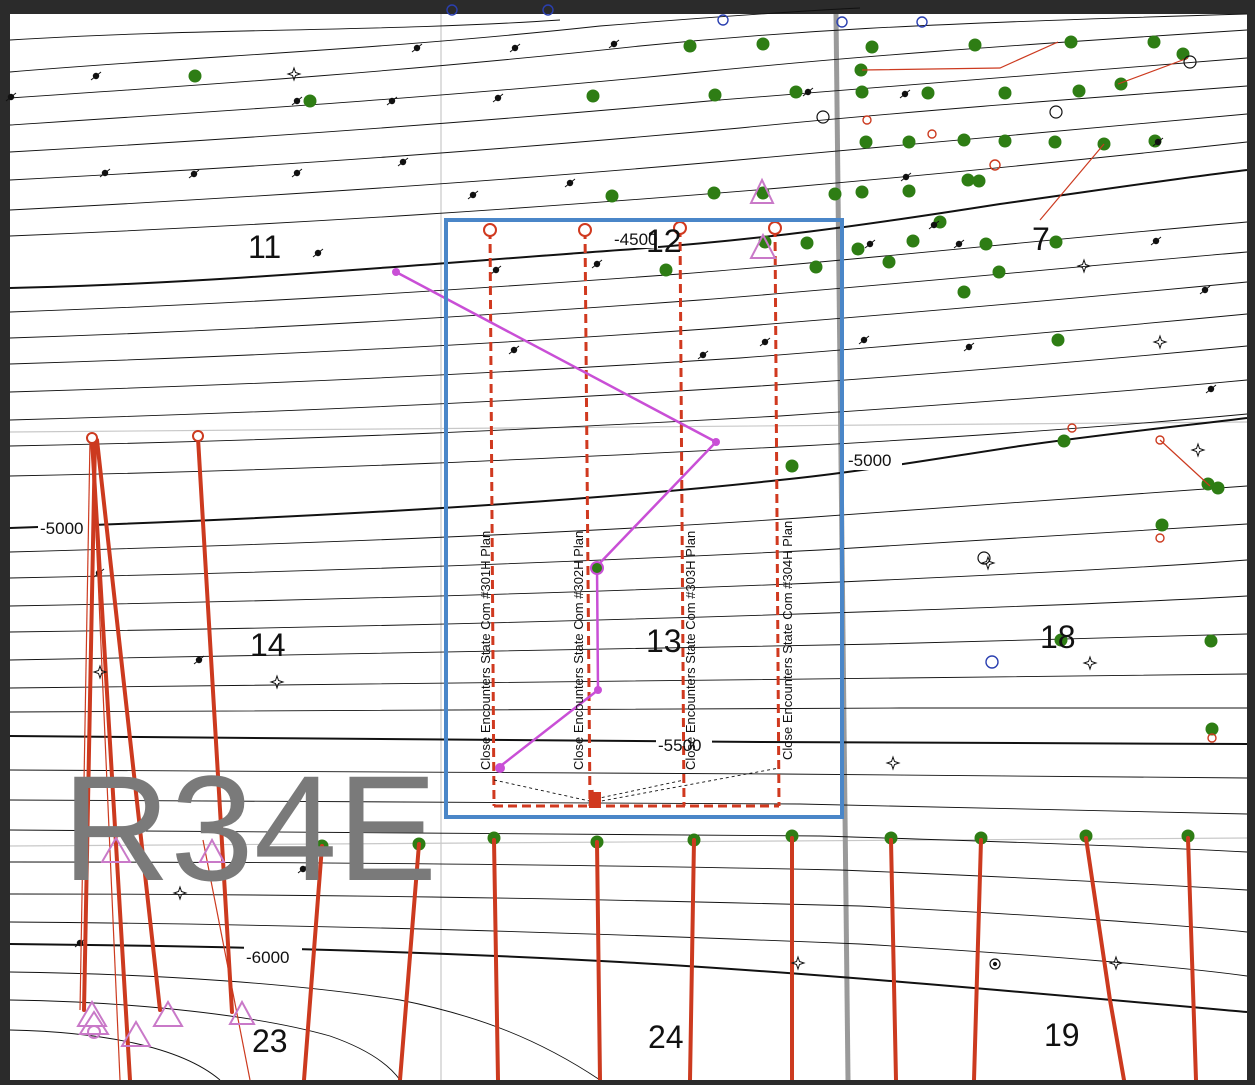 This screenshot has width=1255, height=1085. I want to click on section-label: 11, so click(264, 247).